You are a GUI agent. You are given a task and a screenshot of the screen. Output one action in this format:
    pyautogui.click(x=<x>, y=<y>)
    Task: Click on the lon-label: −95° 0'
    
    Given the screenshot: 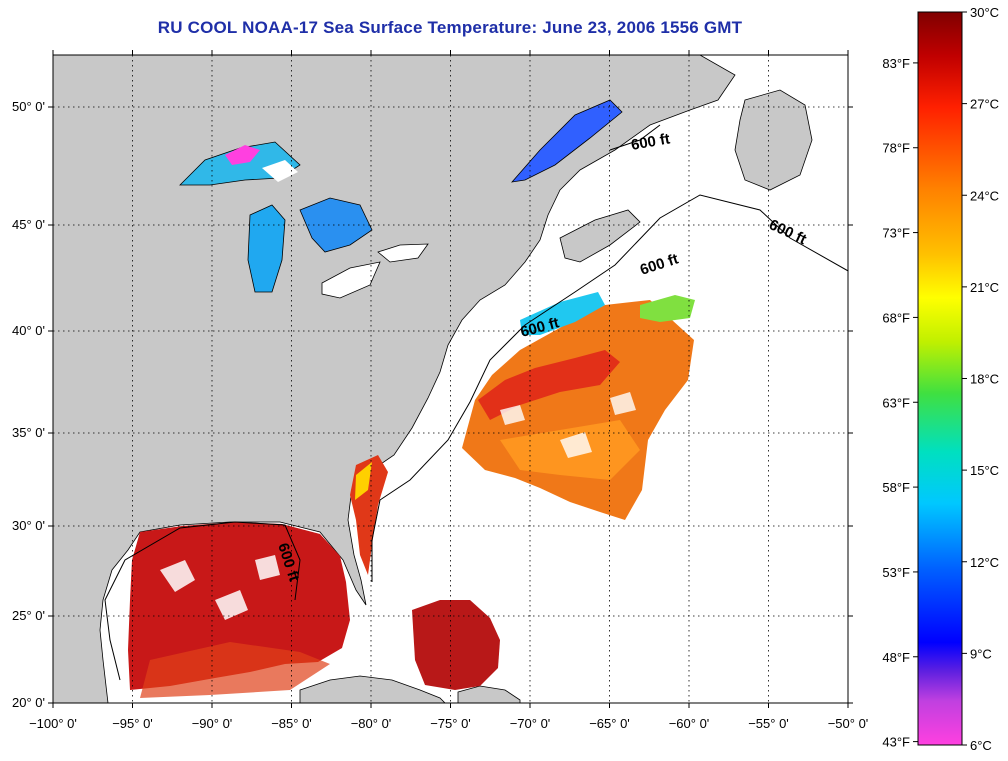 What is the action you would take?
    pyautogui.click(x=132, y=723)
    